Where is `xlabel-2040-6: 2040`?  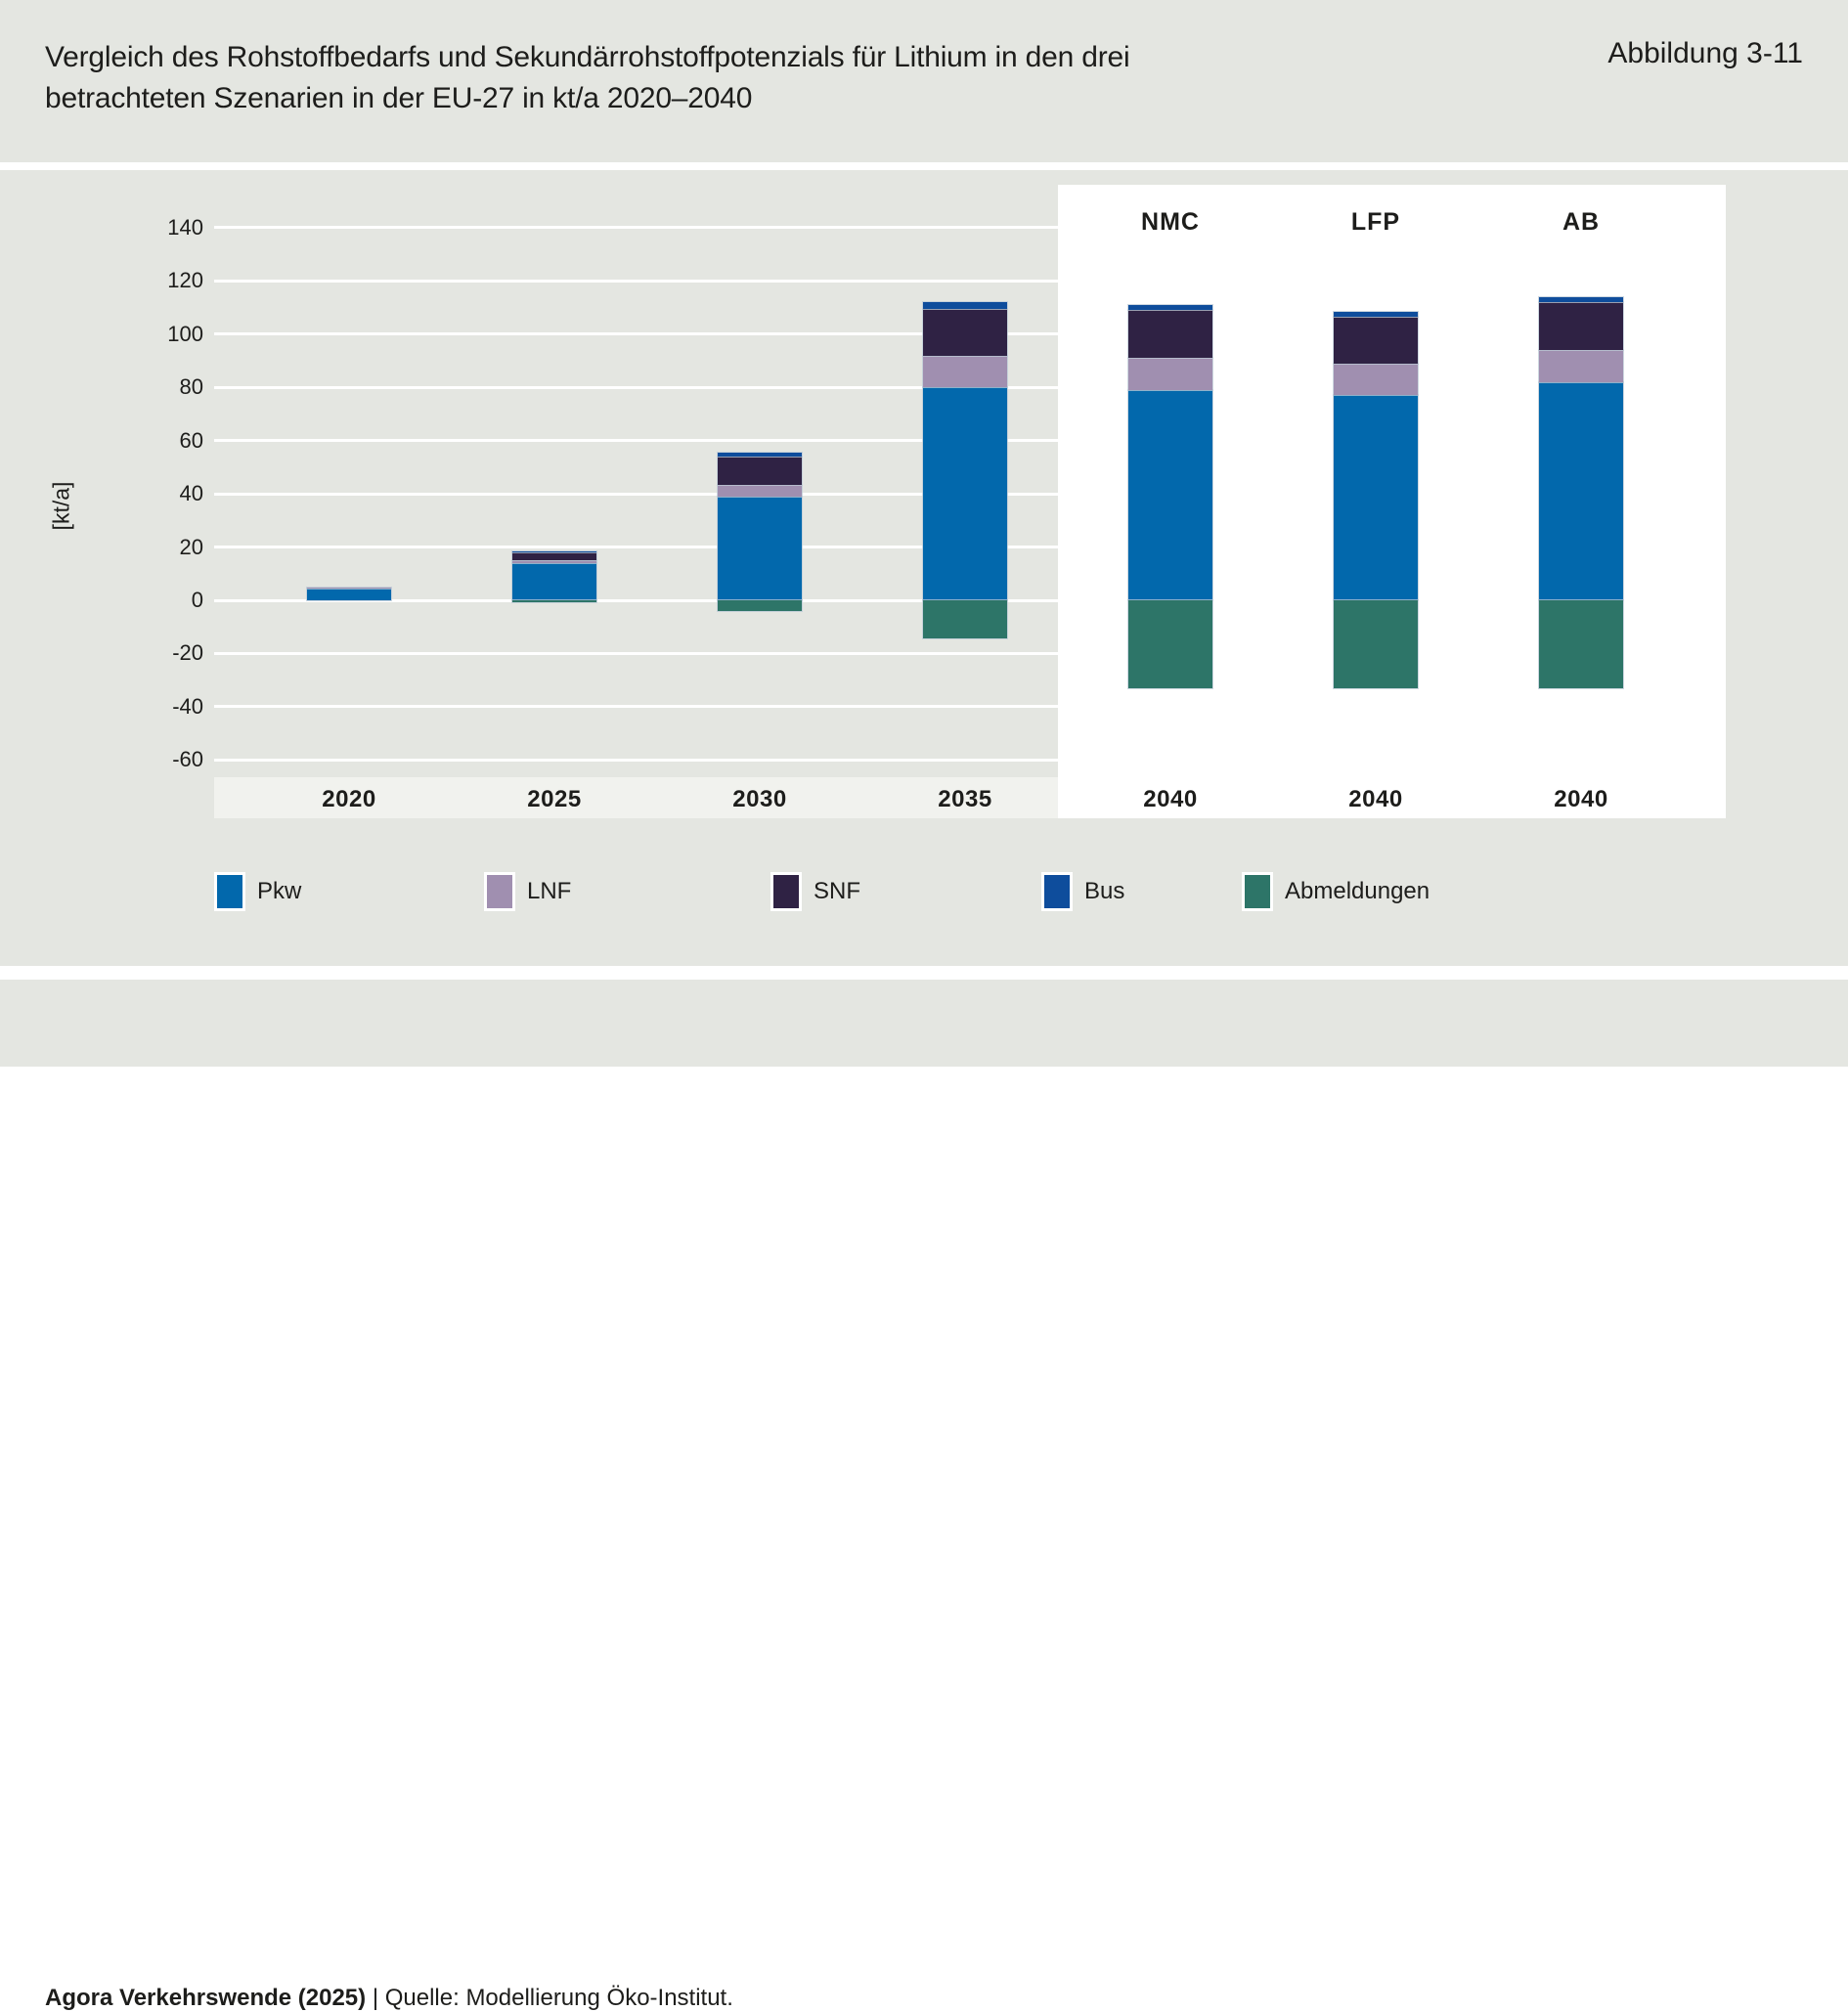 xlabel-2040-6: 2040 is located at coordinates (1581, 799).